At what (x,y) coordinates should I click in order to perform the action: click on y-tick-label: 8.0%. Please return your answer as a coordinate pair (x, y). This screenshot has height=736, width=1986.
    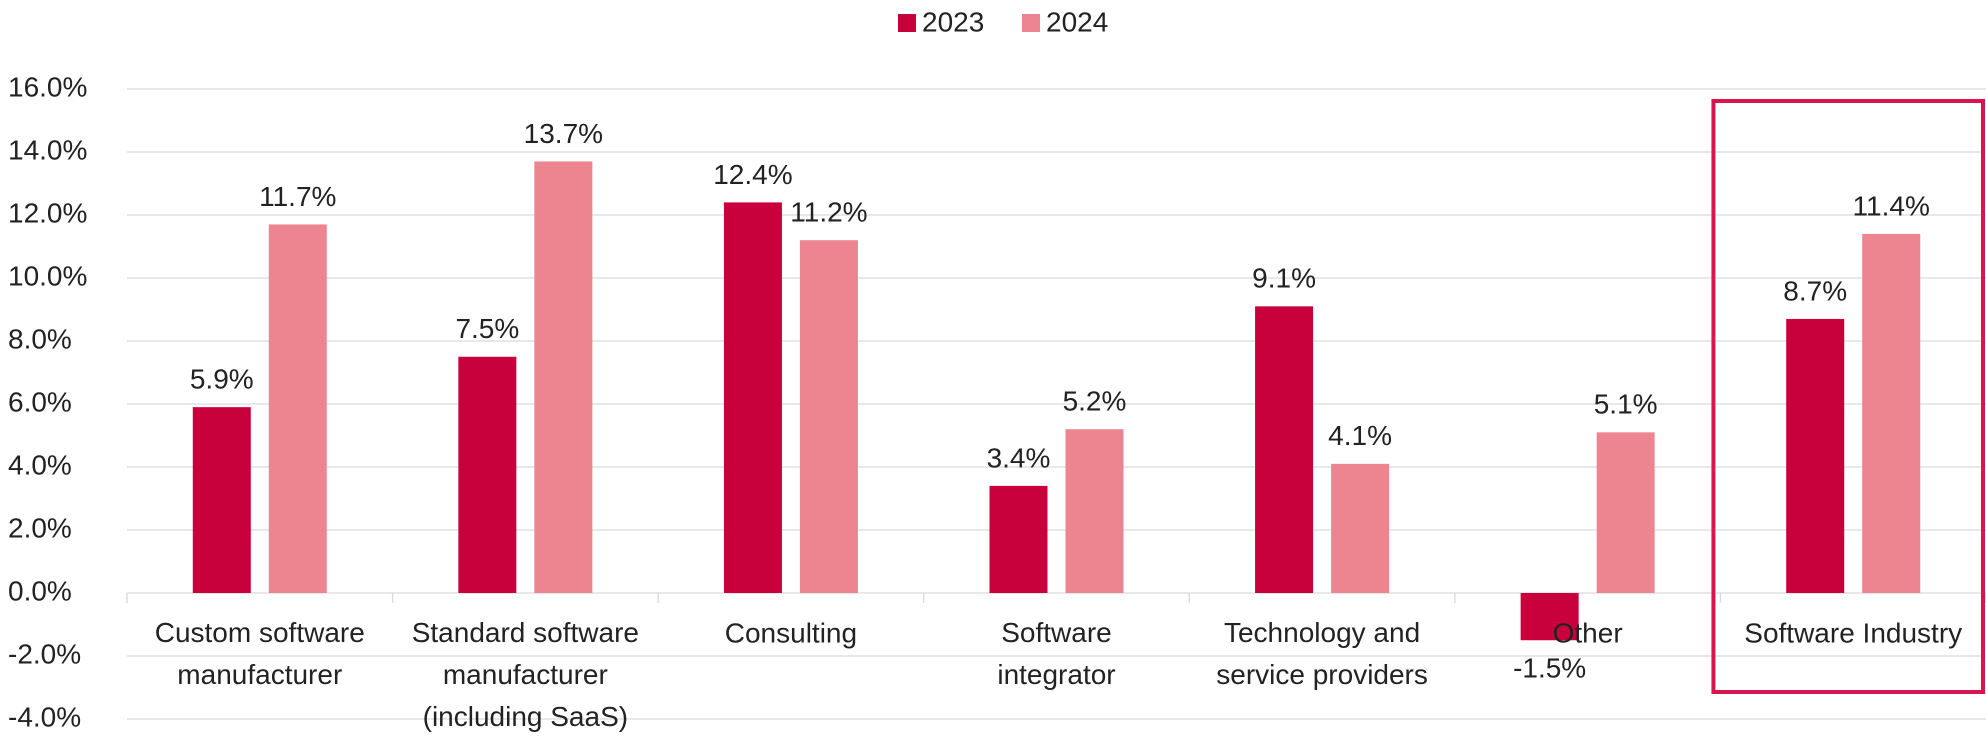
    Looking at the image, I should click on (40, 338).